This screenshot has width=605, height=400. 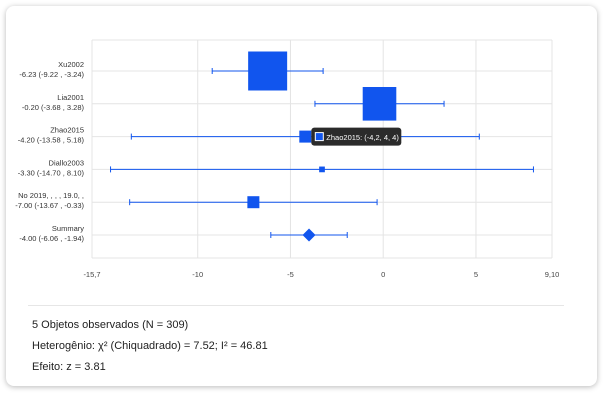 I want to click on effect-stat: Efeito: z = 3.81, so click(x=69, y=367).